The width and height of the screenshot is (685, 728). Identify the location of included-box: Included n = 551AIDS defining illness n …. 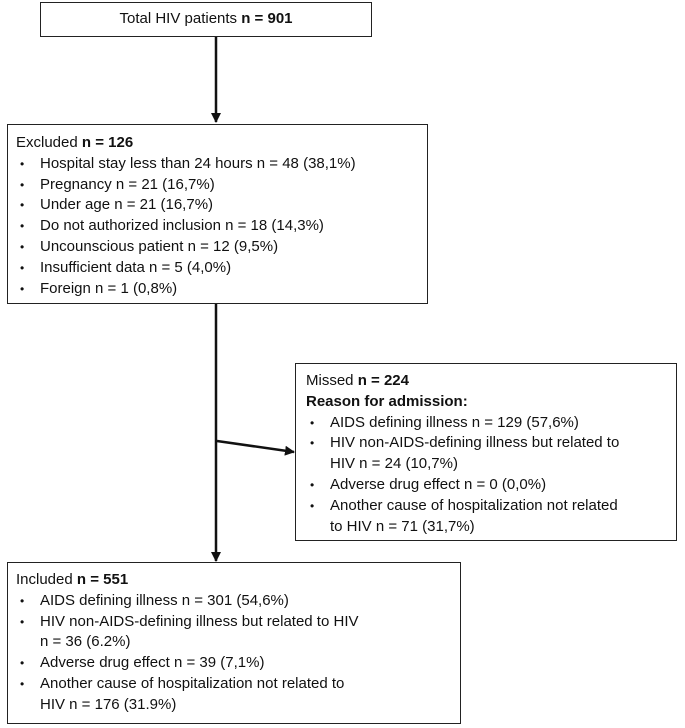
(234, 643).